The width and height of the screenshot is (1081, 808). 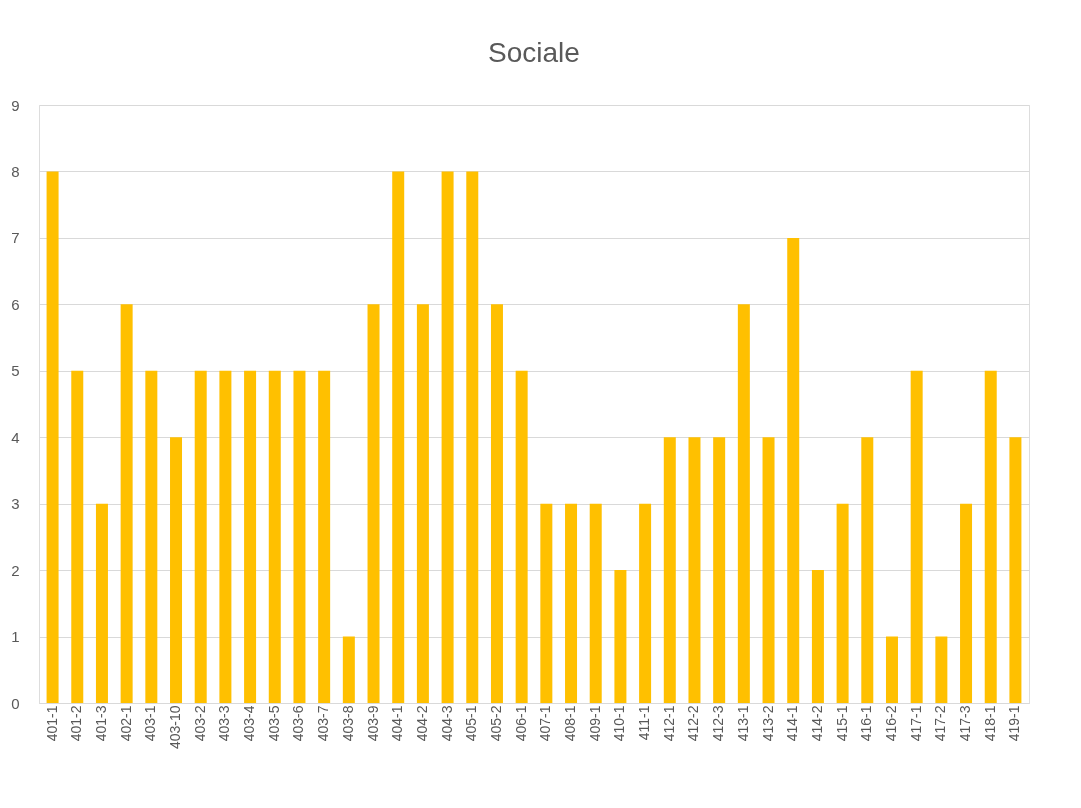 What do you see at coordinates (570, 723) in the screenshot?
I see `x-tick-label: 408-1` at bounding box center [570, 723].